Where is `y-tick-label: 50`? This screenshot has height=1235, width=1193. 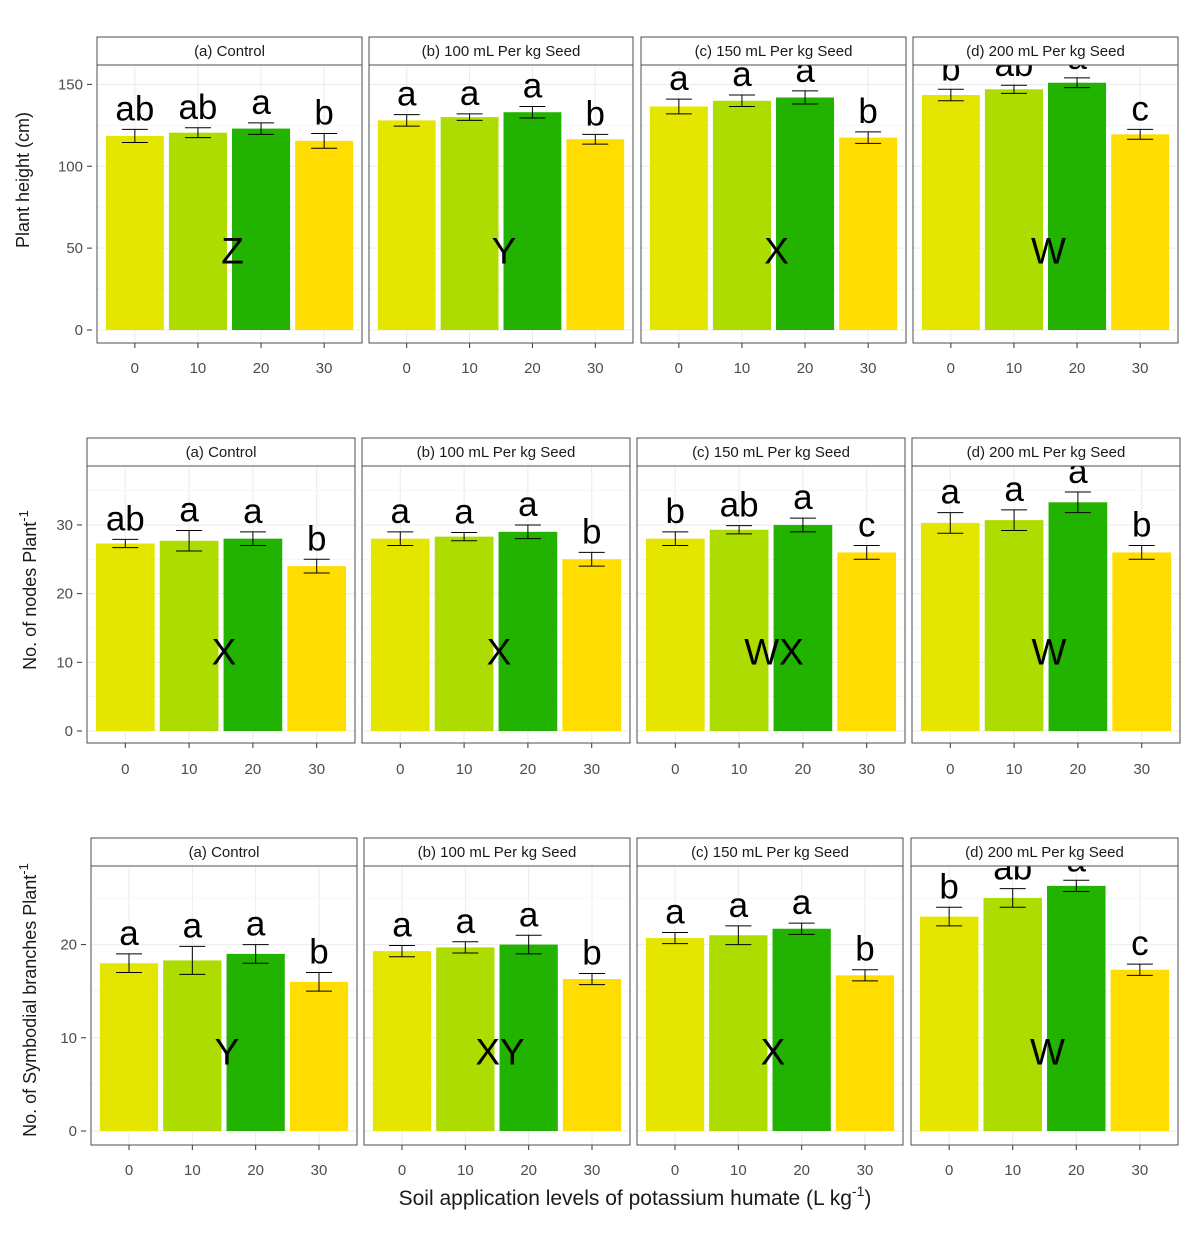
y-tick-label: 50 is located at coordinates (74, 248).